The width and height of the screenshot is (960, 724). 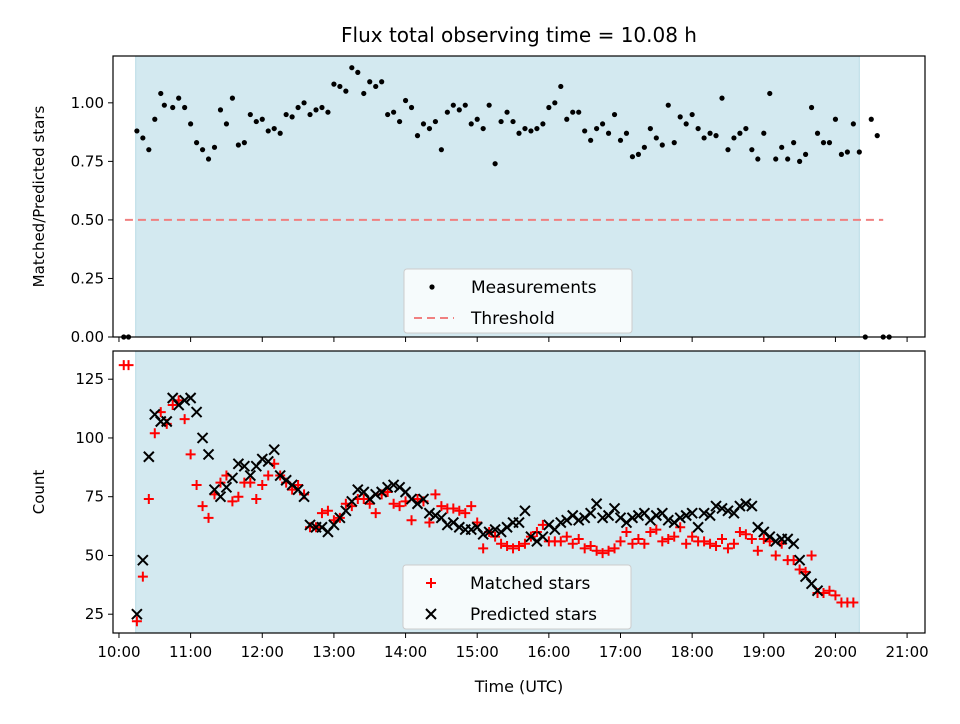 What do you see at coordinates (530, 584) in the screenshot?
I see `legend-label: Matched stars` at bounding box center [530, 584].